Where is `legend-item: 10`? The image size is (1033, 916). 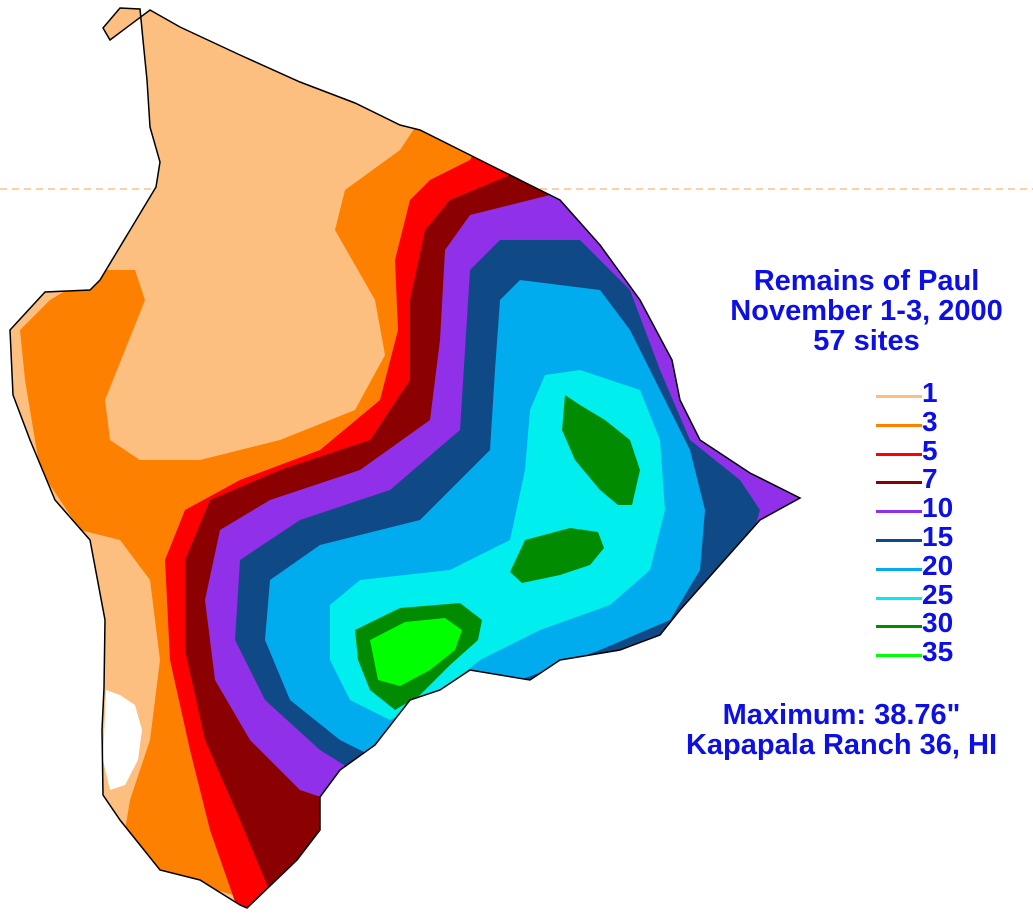 legend-item: 10 is located at coordinates (932, 508).